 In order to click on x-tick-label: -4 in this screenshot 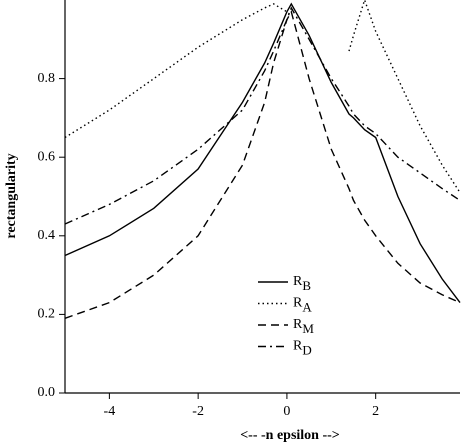, I will do `click(110, 411)`.